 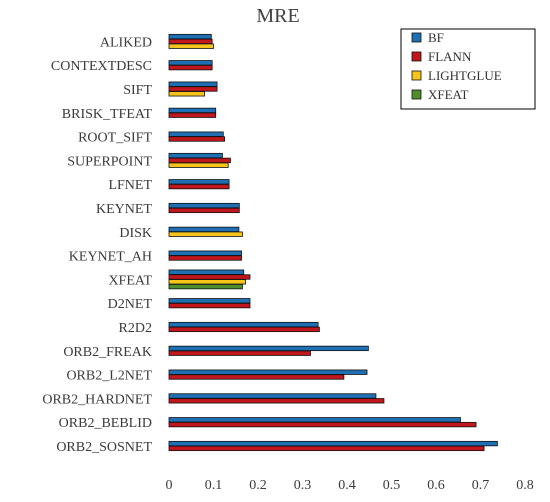 What do you see at coordinates (416, 56) in the screenshot?
I see `legend-swatch-flann` at bounding box center [416, 56].